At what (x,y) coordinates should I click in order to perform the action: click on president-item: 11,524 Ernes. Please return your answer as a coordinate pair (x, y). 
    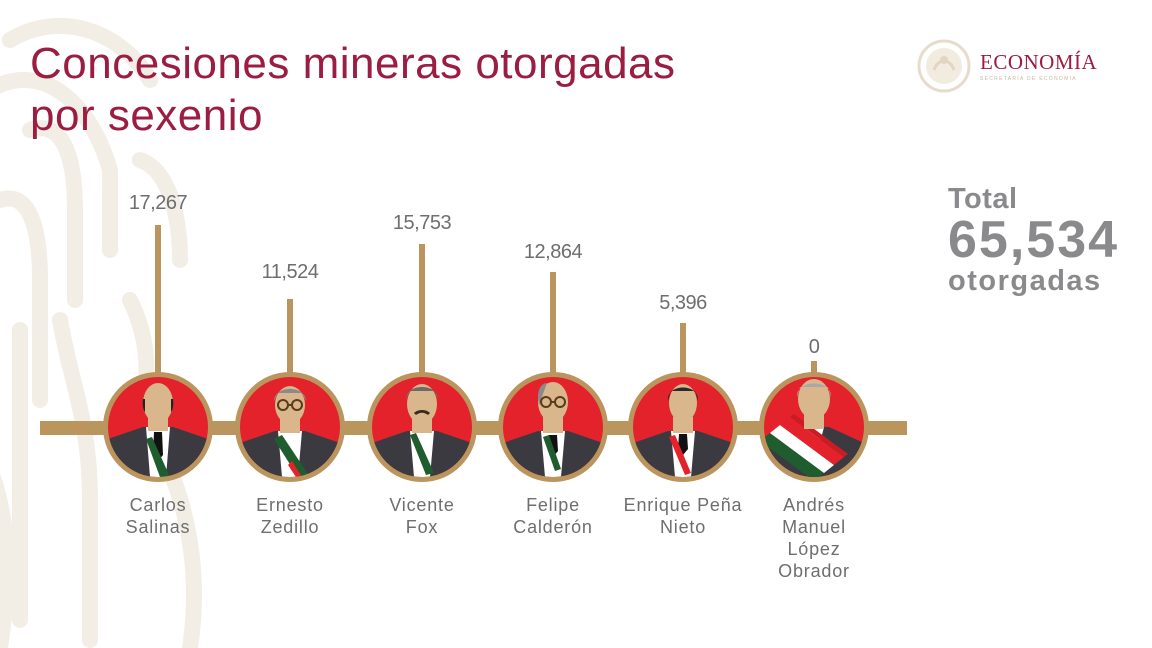
    Looking at the image, I should click on (290, 324).